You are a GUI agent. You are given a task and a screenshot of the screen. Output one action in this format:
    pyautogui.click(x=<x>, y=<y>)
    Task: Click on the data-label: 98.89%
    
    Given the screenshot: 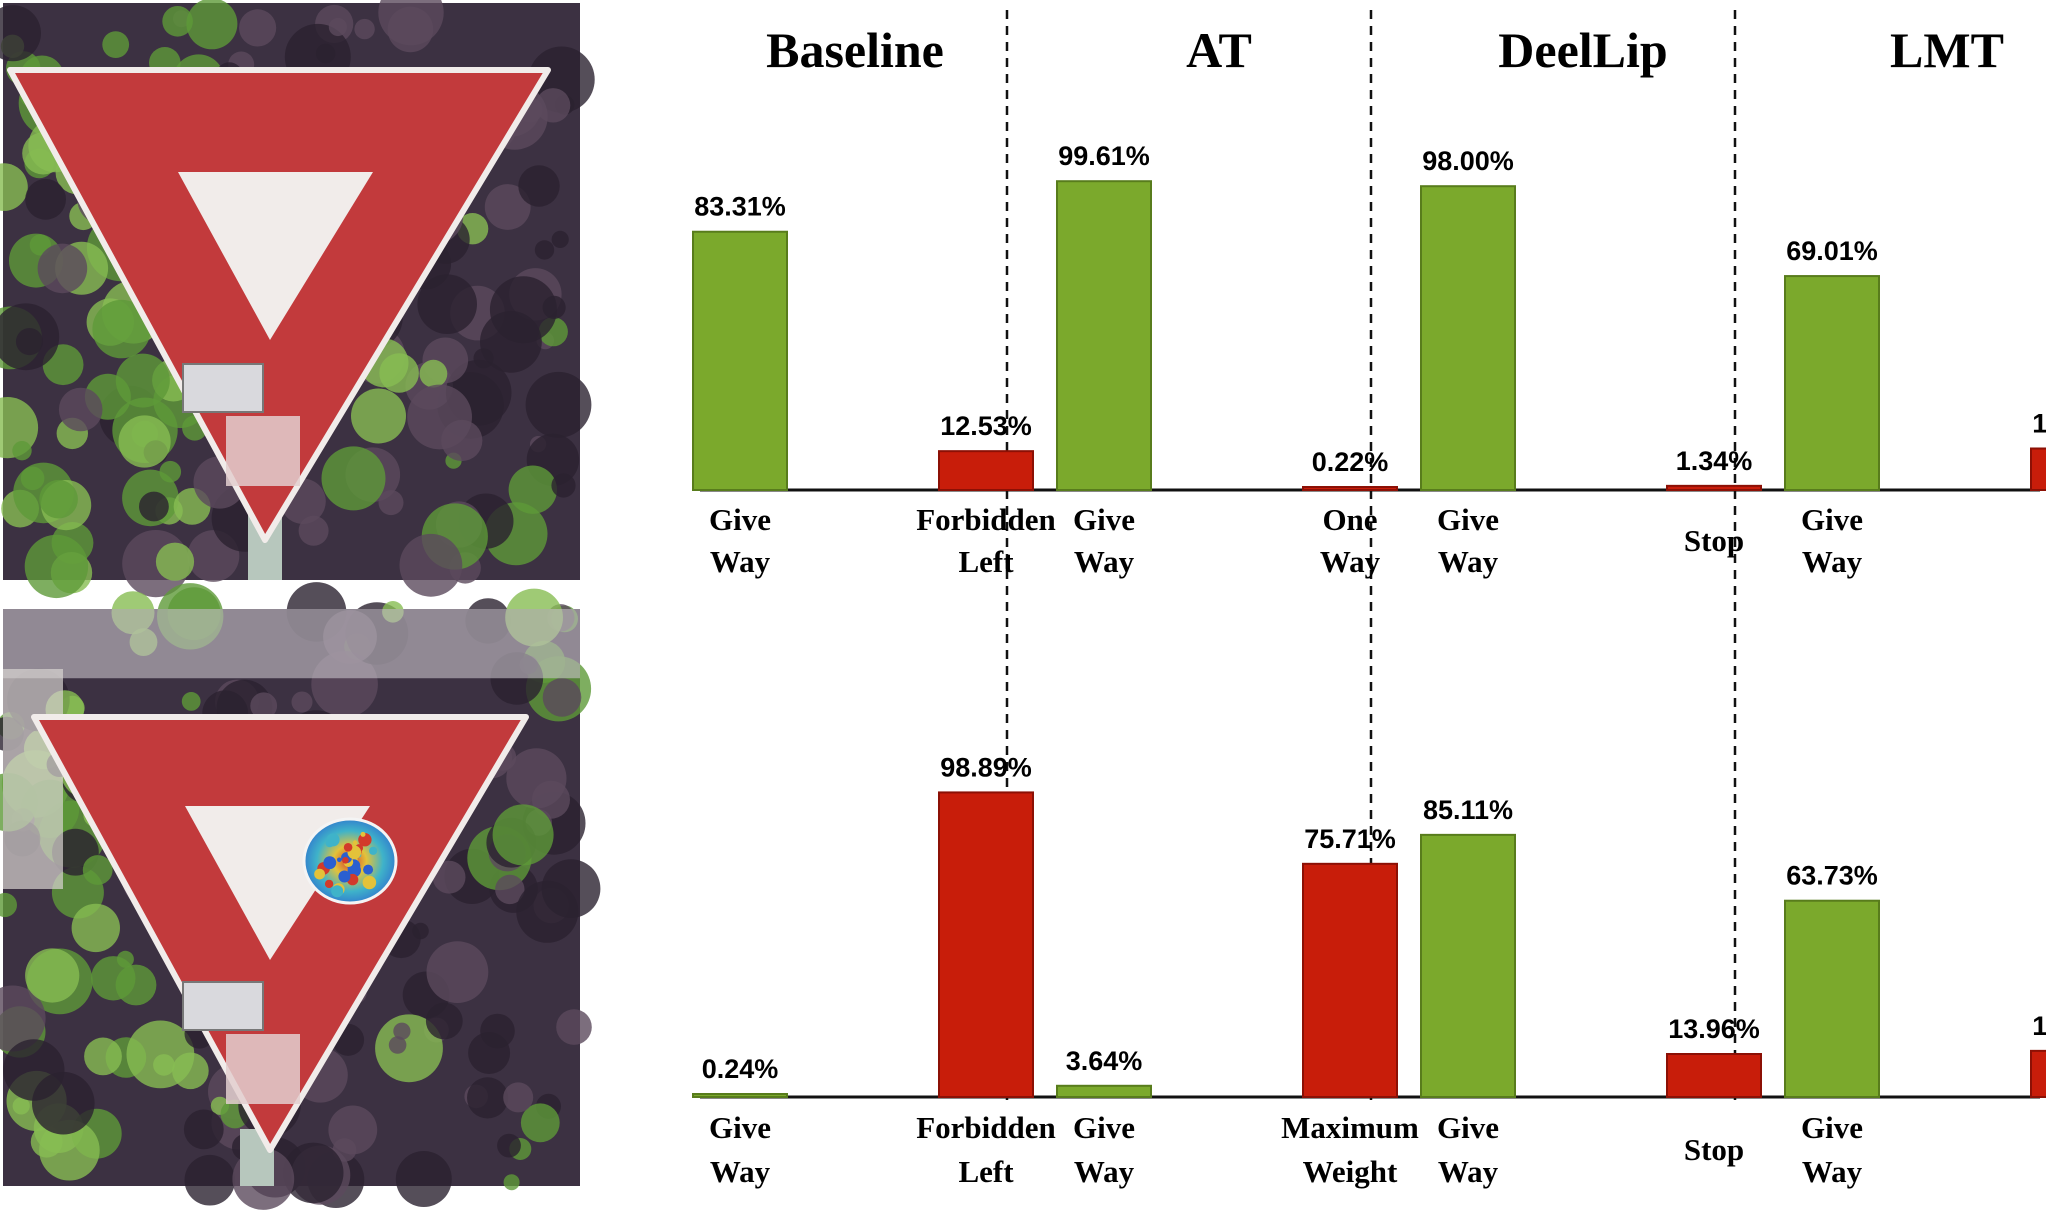 What is the action you would take?
    pyautogui.click(x=986, y=767)
    